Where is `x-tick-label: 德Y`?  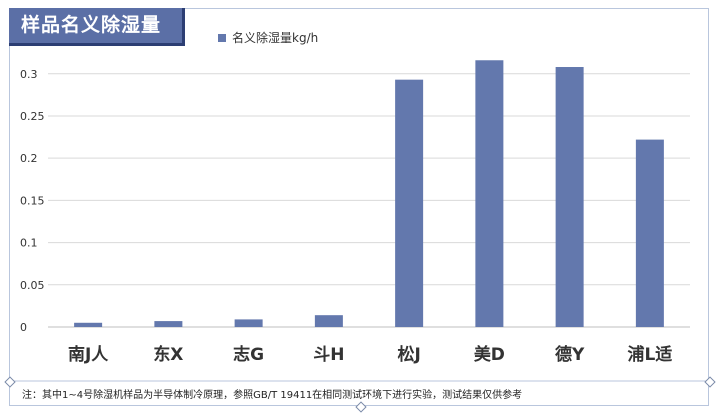
x-tick-label: 德Y is located at coordinates (570, 354).